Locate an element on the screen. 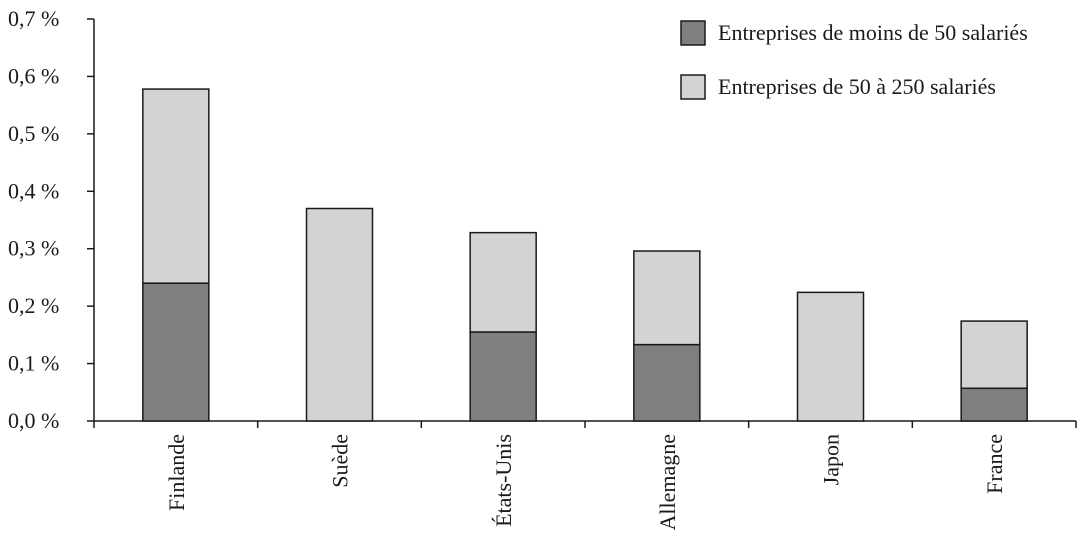  x-category-label: Finlande is located at coordinates (176, 472).